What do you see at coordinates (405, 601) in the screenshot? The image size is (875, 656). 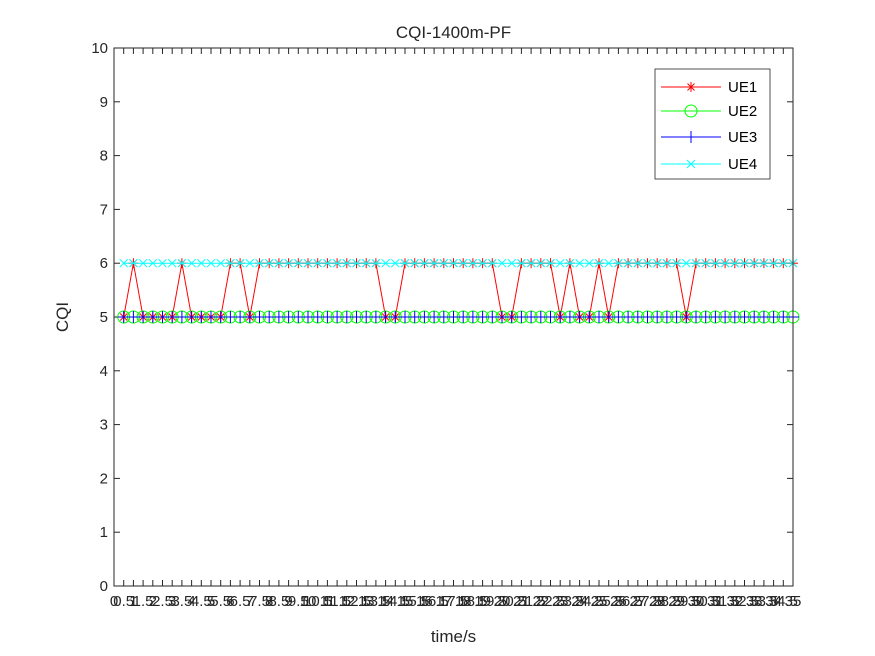 I see `x-tick-label: 15` at bounding box center [405, 601].